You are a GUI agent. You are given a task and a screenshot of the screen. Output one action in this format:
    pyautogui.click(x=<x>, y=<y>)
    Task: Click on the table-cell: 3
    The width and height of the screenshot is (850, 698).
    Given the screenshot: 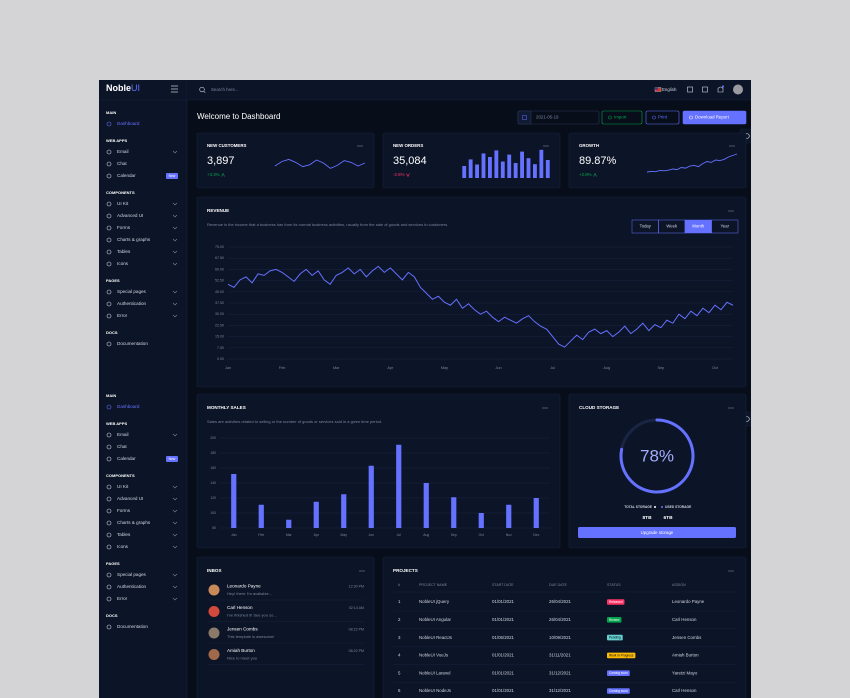 What is the action you would take?
    pyautogui.click(x=399, y=637)
    